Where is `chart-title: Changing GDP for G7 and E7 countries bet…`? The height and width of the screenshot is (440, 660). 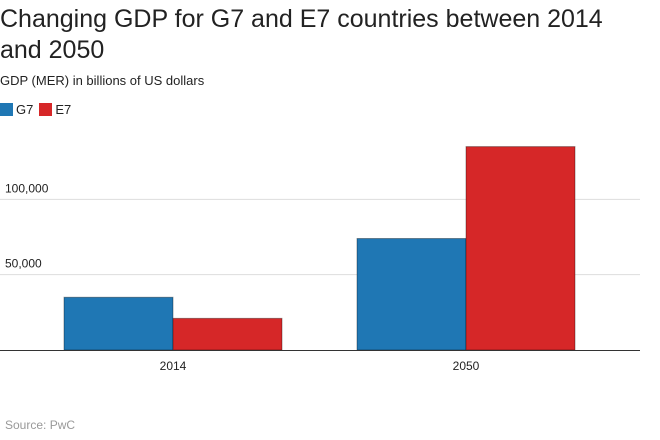 chart-title: Changing GDP for G7 and E7 countries bet… is located at coordinates (301, 34).